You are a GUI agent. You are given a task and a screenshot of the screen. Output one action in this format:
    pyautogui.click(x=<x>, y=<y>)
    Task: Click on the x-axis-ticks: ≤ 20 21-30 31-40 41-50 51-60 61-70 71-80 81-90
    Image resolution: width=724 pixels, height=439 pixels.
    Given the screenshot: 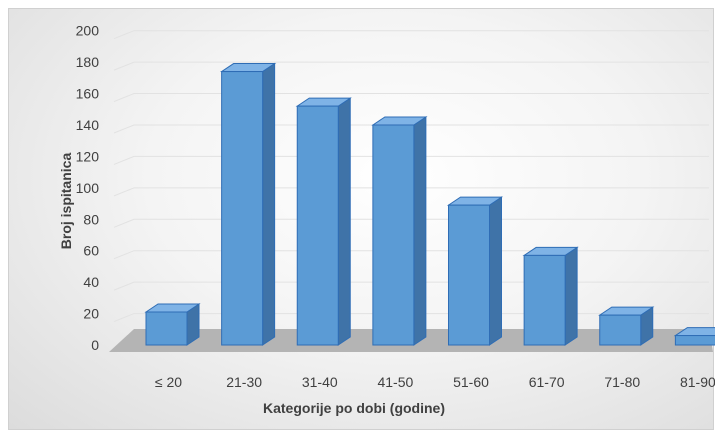 What is the action you would take?
    pyautogui.click(x=435, y=382)
    